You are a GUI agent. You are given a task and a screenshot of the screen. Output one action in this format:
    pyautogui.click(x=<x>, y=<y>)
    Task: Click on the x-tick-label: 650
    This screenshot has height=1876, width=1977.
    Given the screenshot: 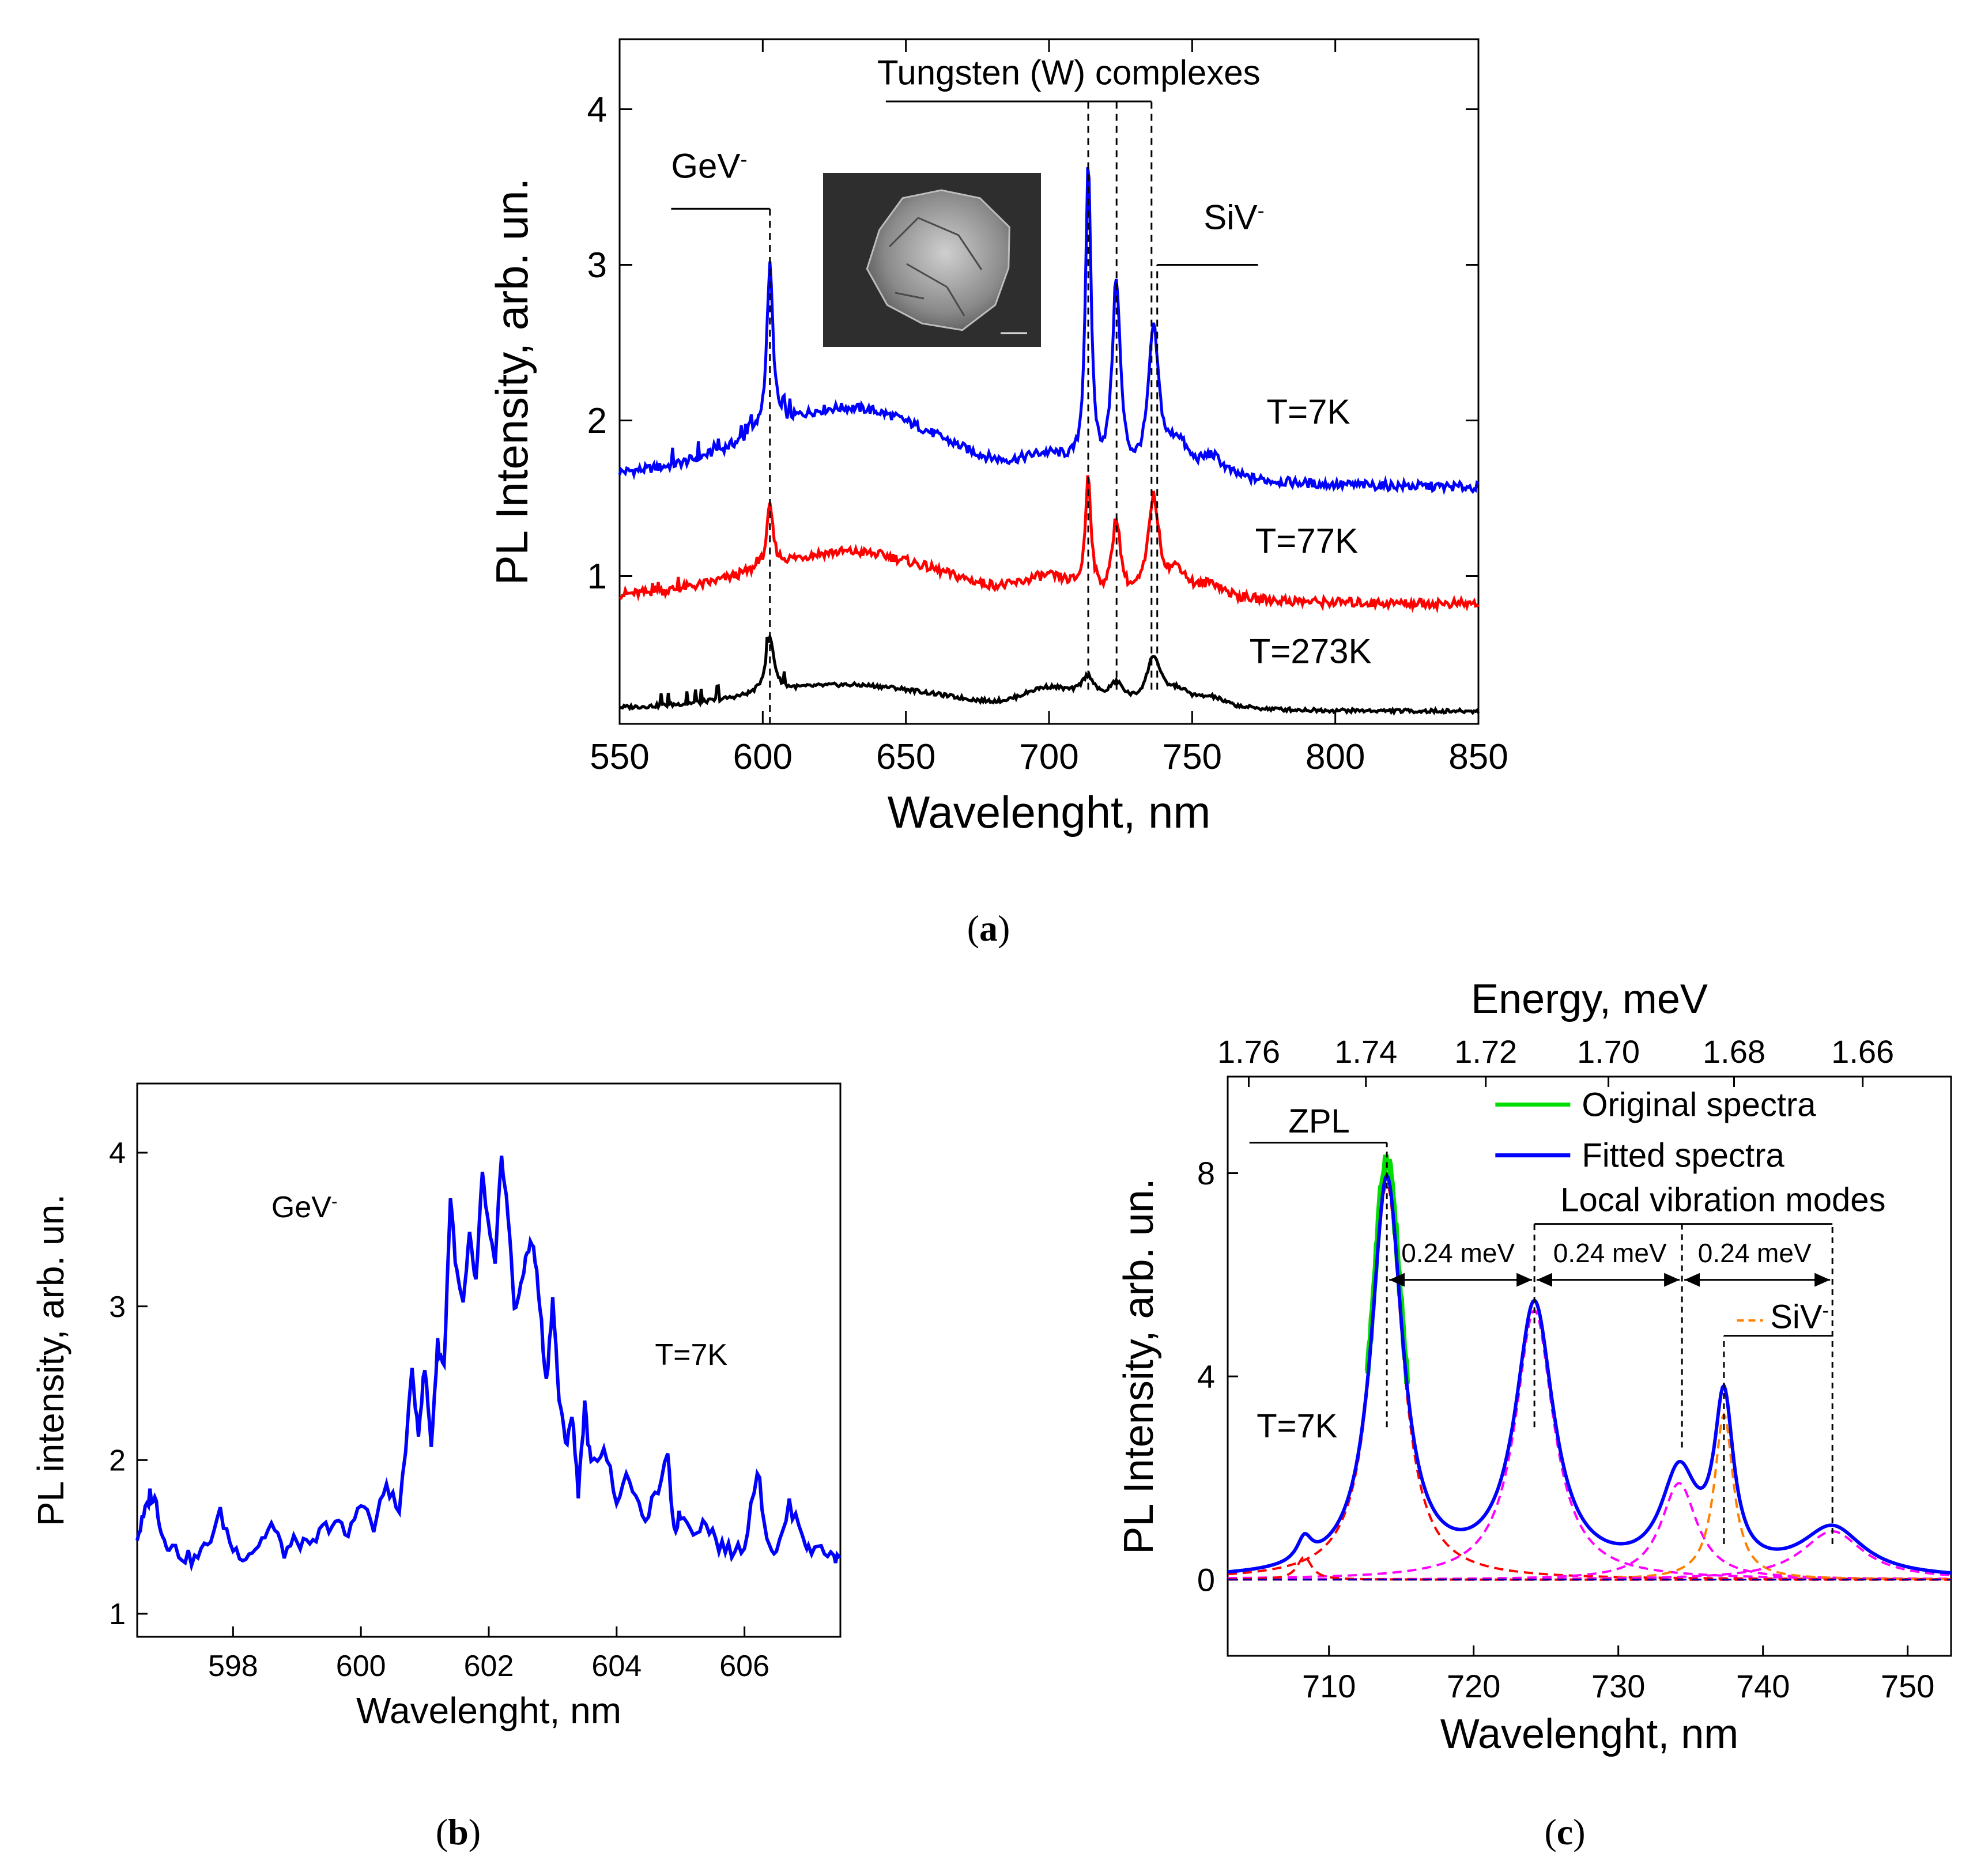 What is the action you would take?
    pyautogui.click(x=905, y=757)
    